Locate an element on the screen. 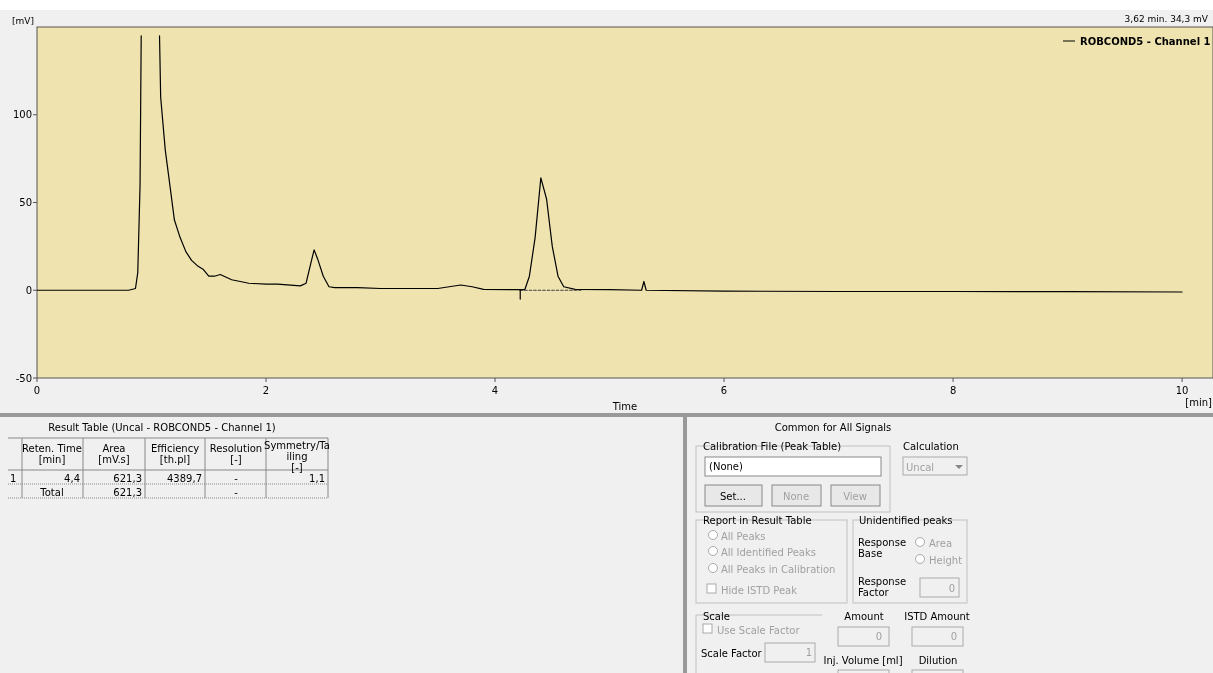 The image size is (1213, 673). text: Unidentified peaks is located at coordinates (906, 520).